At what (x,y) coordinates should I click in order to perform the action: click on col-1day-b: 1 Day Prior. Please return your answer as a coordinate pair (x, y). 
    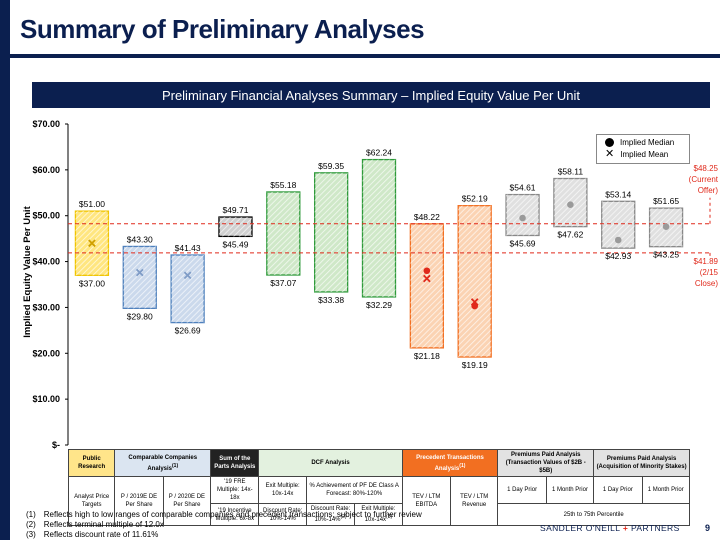
    Looking at the image, I should click on (618, 490).